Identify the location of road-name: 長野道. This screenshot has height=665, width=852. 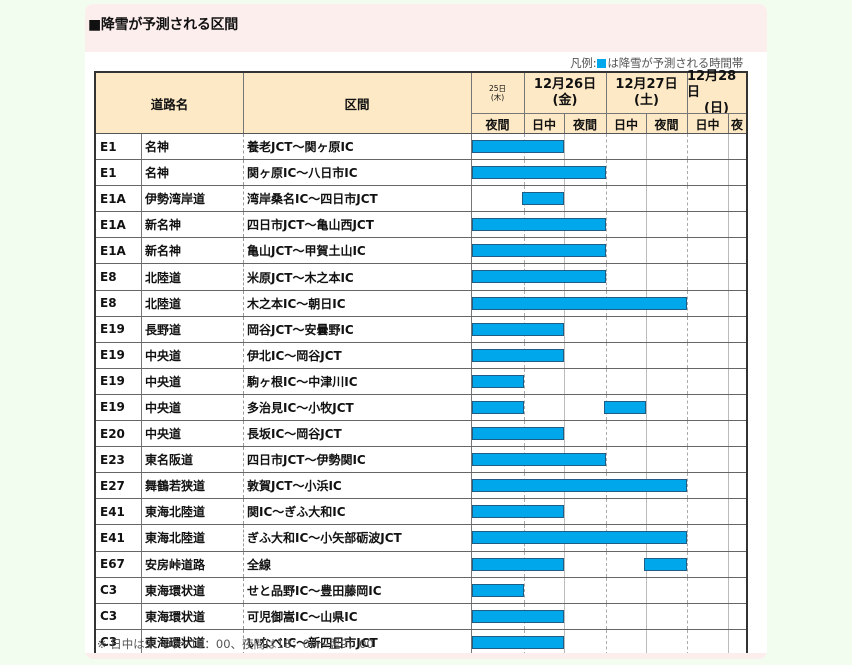
(163, 329).